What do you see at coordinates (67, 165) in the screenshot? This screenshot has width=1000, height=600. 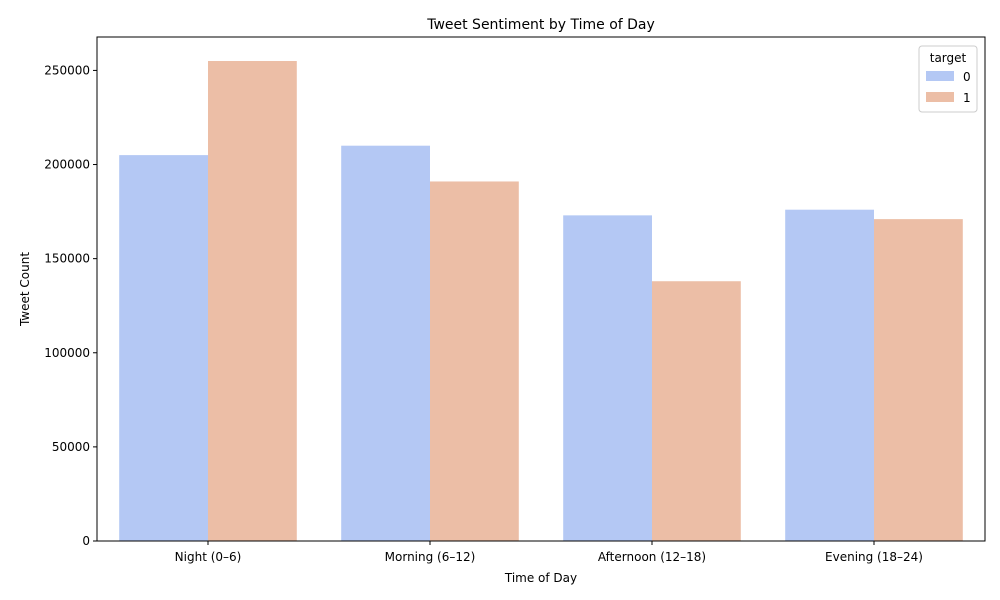 I see `y-tick-label-4: 200000` at bounding box center [67, 165].